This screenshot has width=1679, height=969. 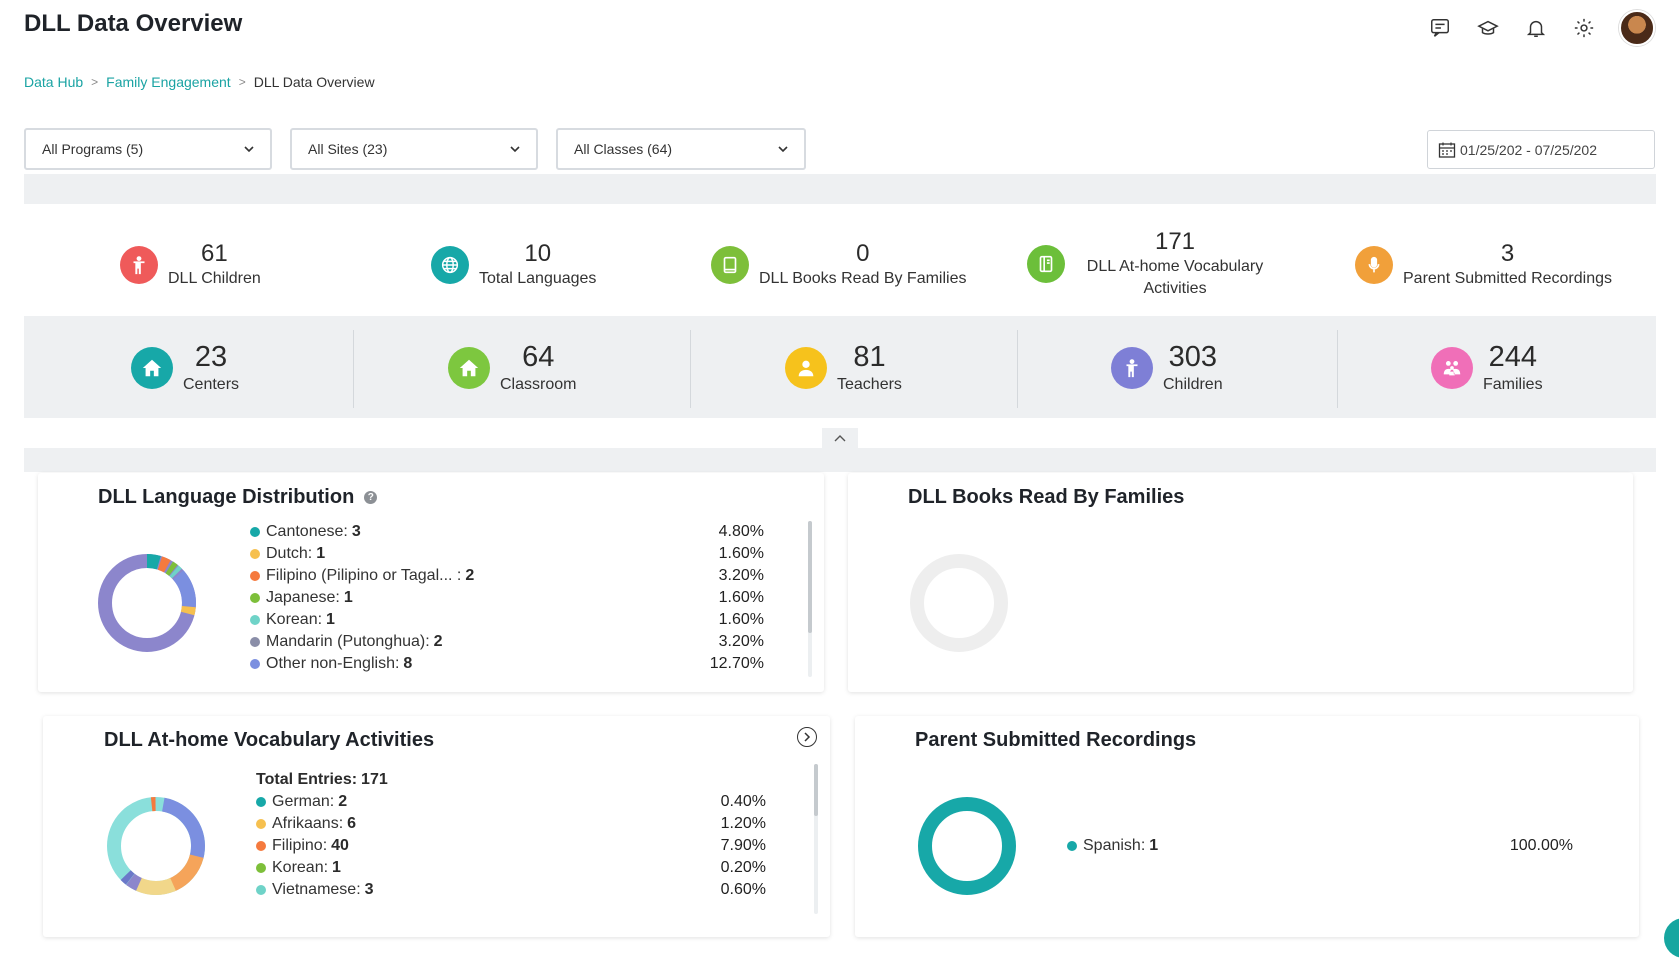 What do you see at coordinates (333, 663) in the screenshot?
I see `legend-name: Other non-English:` at bounding box center [333, 663].